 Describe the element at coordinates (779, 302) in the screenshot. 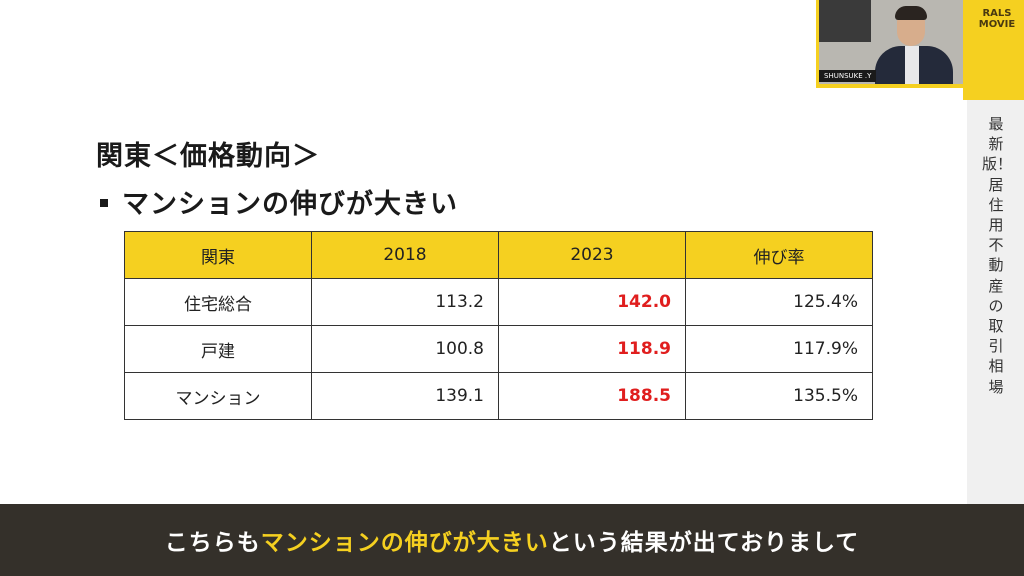

I see `value-growth: 125.4%` at that location.